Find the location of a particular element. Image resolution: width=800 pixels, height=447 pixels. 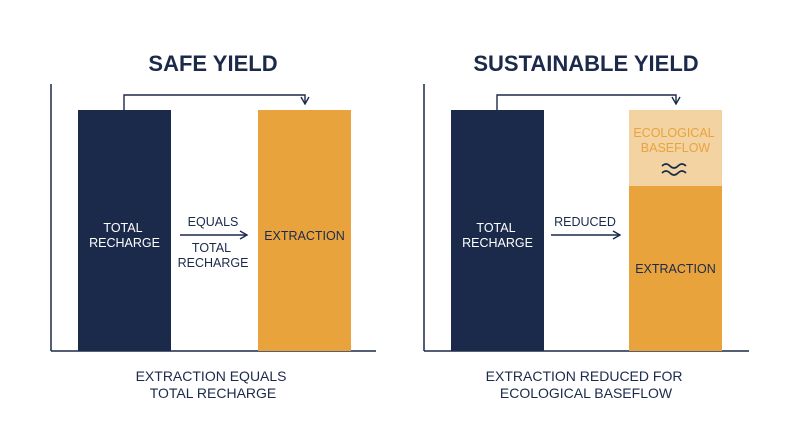

arrow-total-recharge-label: TOTAL RECHARGE is located at coordinates (213, 255).